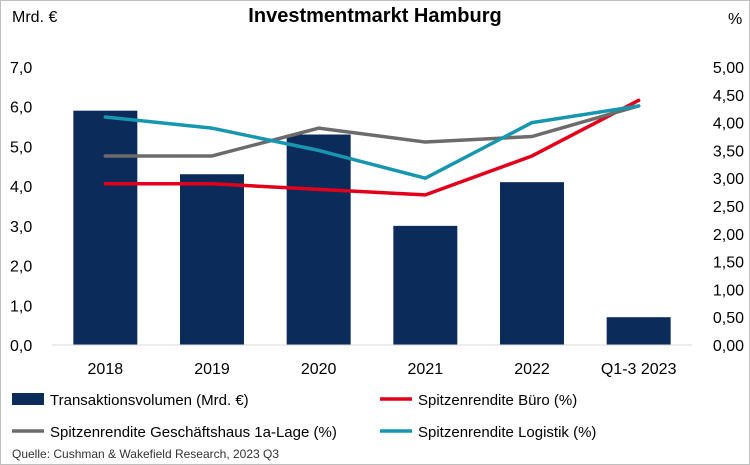  I want to click on left-tick-label: 7,0, so click(21, 68).